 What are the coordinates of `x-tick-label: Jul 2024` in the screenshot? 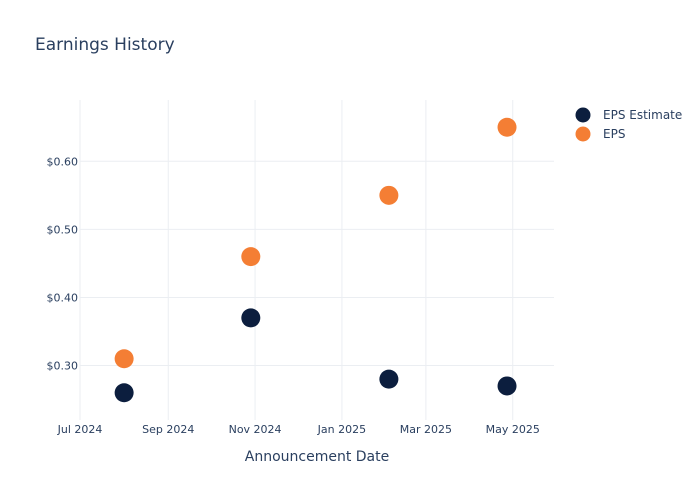 It's located at (80, 429).